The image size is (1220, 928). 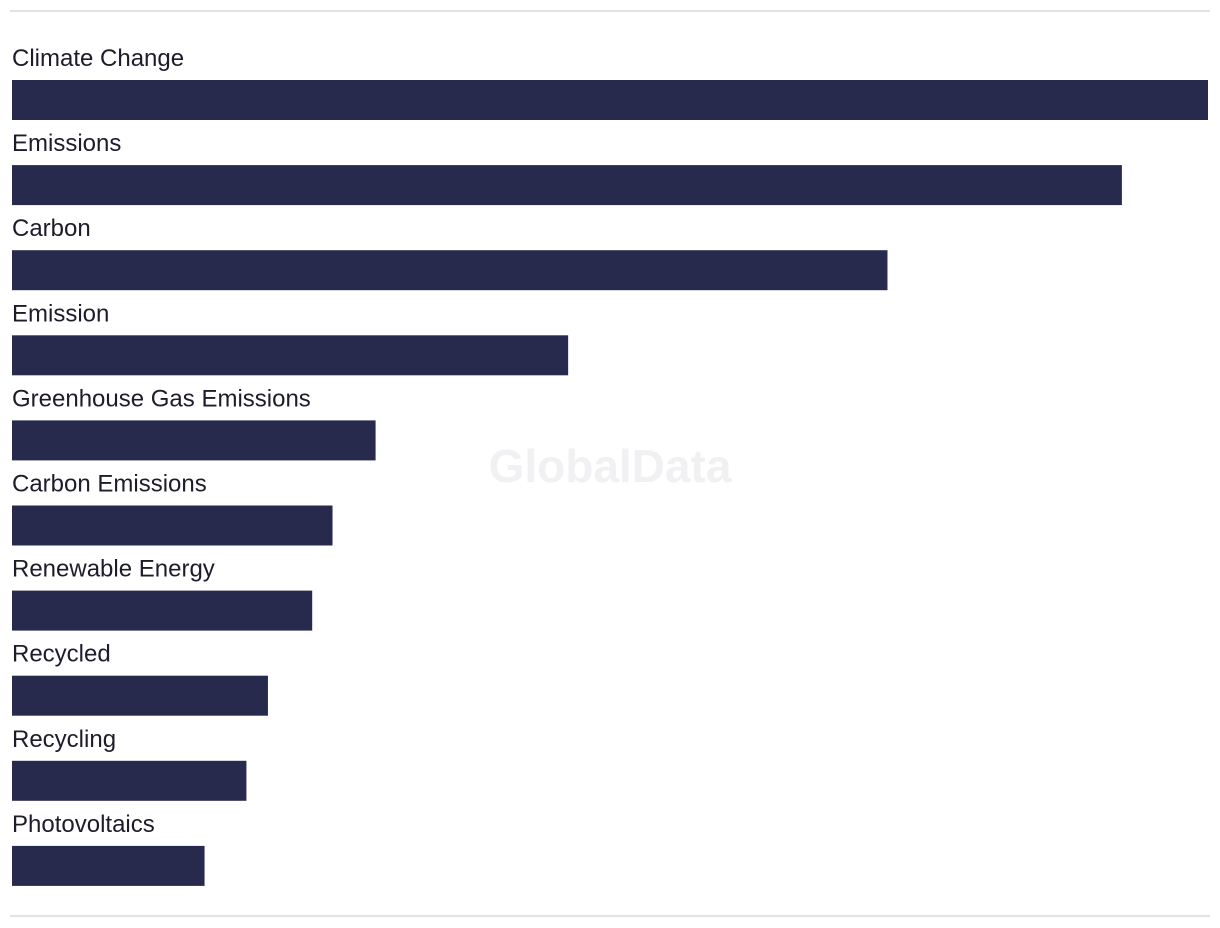 I want to click on category-label: Emissions, so click(x=66, y=143).